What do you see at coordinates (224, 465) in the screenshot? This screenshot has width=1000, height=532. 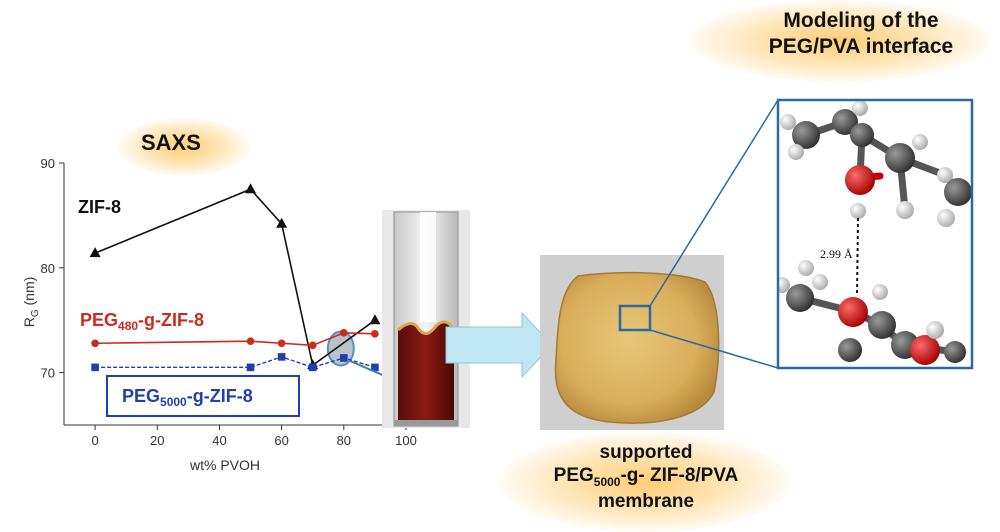 I see `x-axis-label: wt% PVOH` at bounding box center [224, 465].